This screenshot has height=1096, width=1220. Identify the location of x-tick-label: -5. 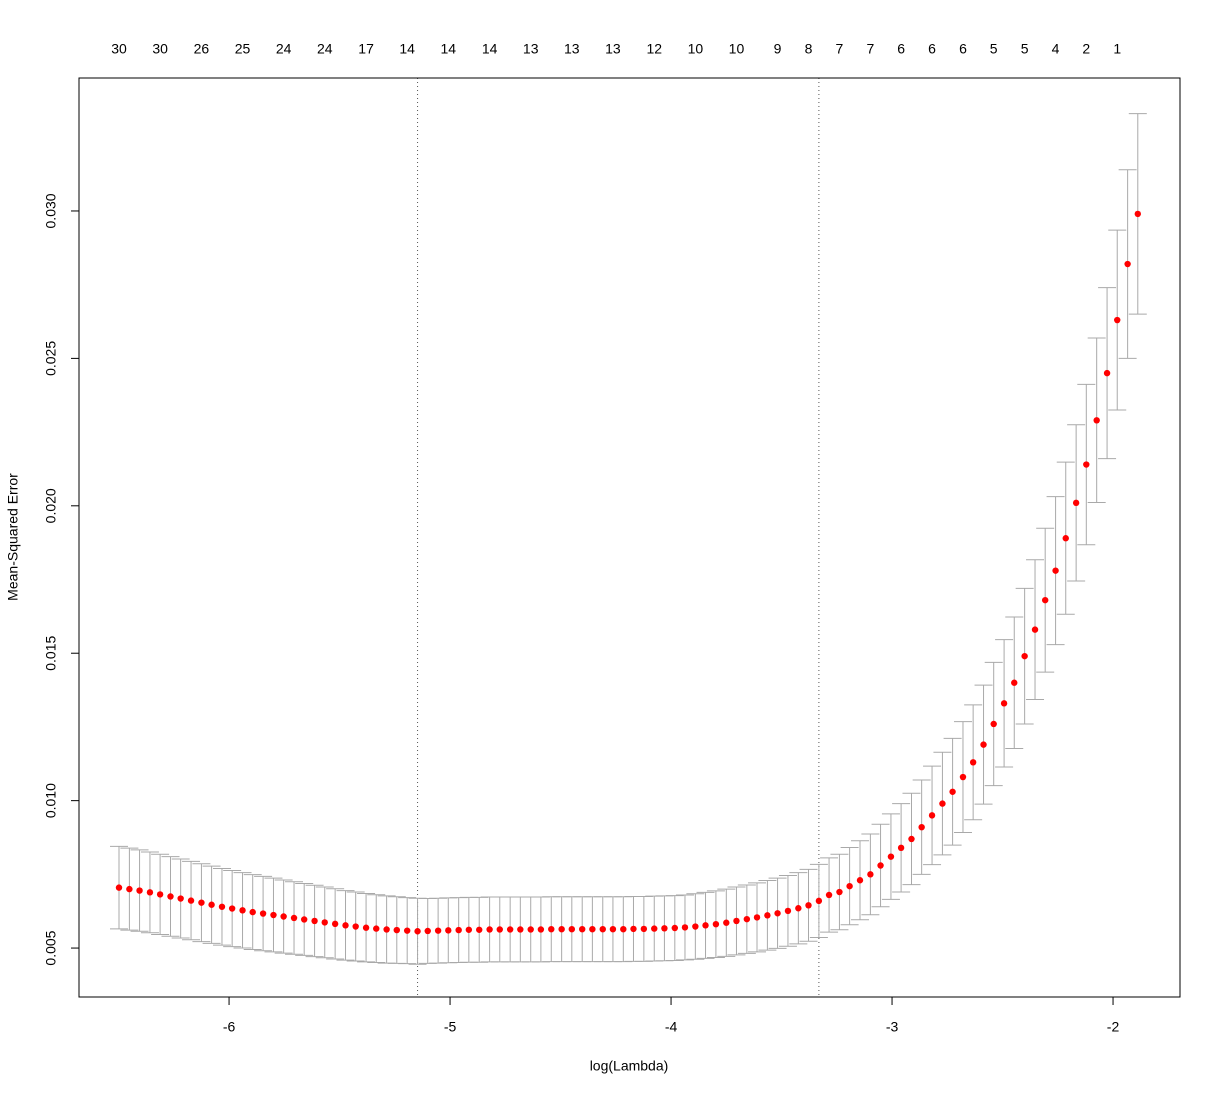
(450, 1027).